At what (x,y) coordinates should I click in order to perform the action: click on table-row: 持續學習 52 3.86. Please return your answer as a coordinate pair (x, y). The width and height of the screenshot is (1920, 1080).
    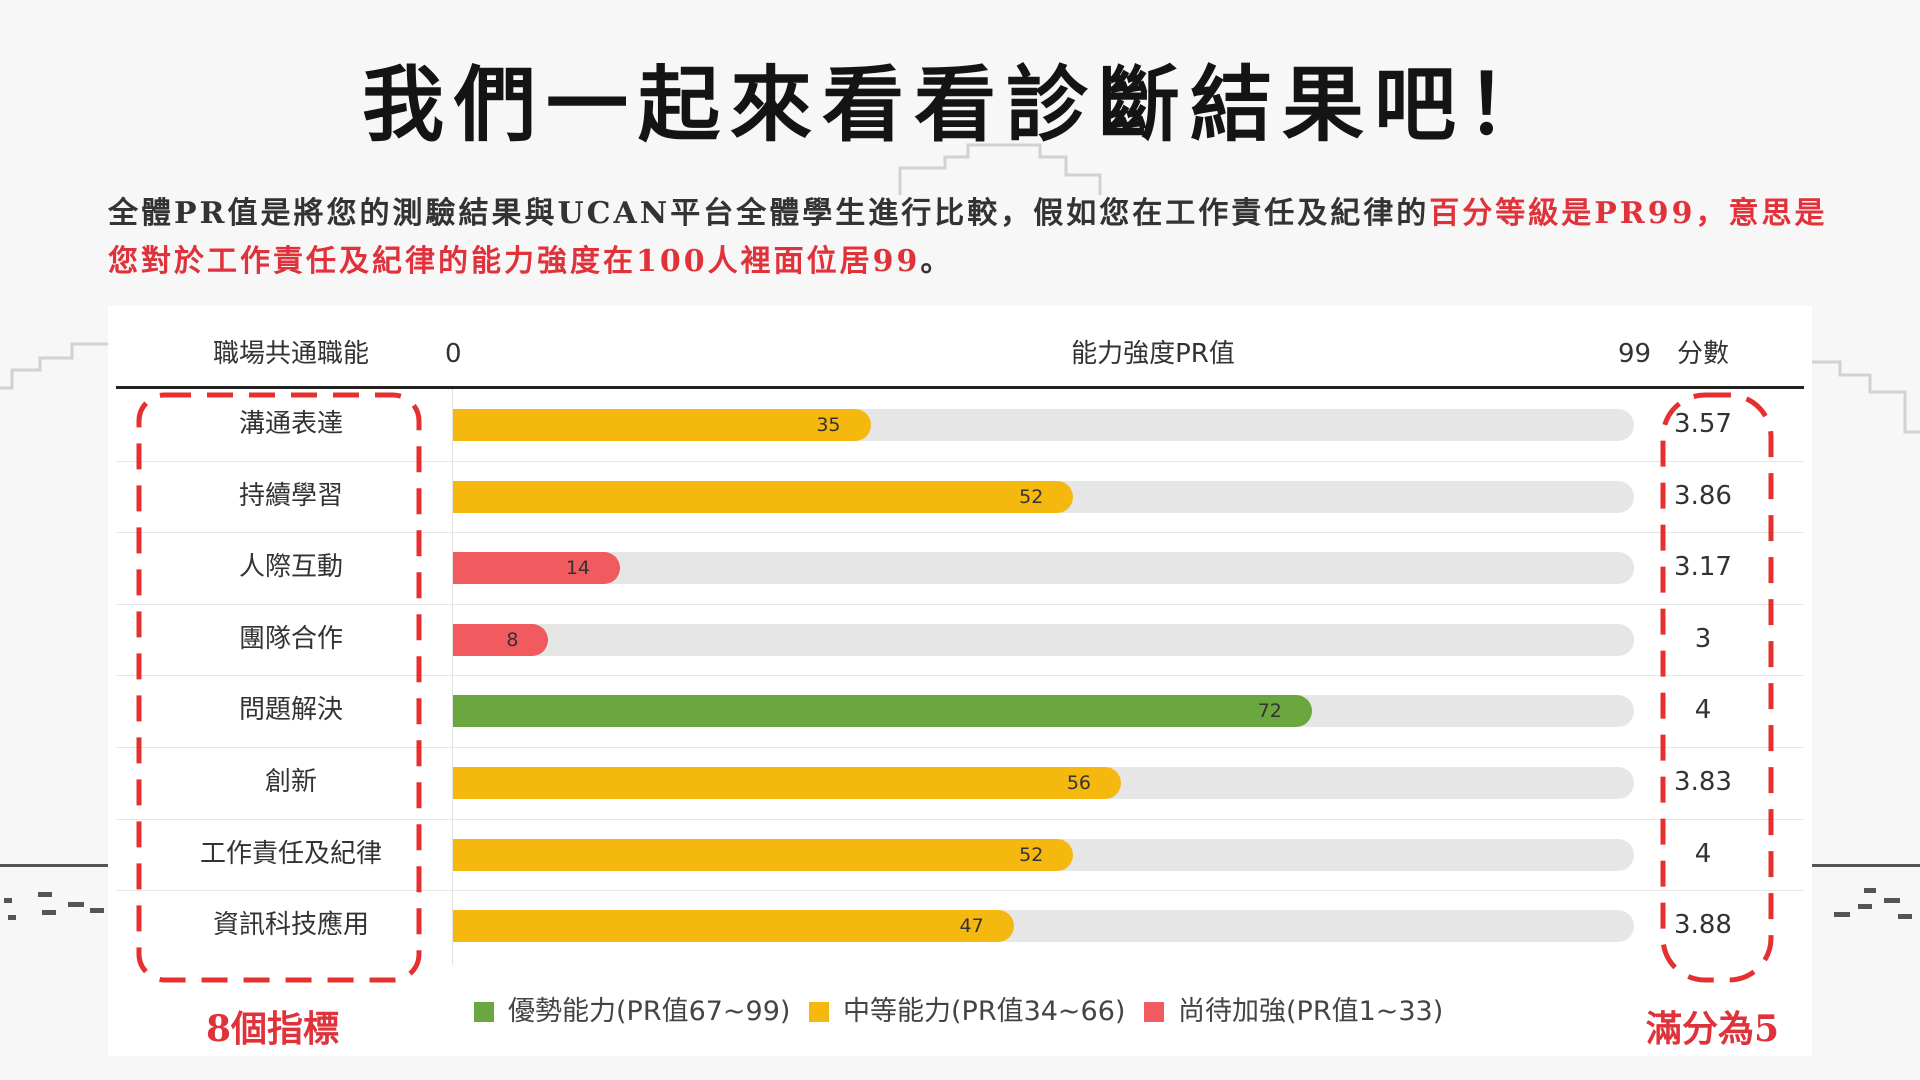
    Looking at the image, I should click on (960, 496).